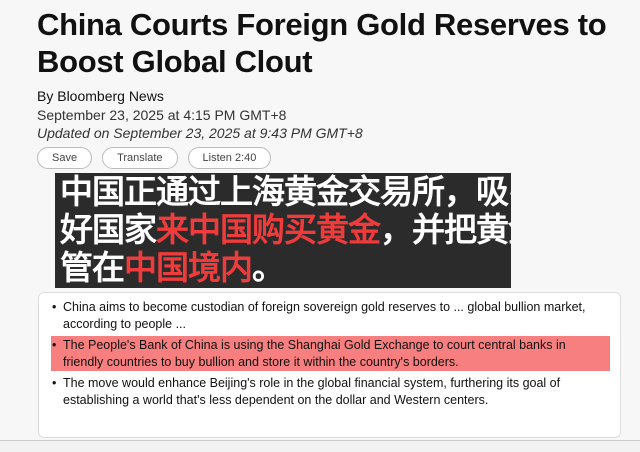 The height and width of the screenshot is (452, 640). What do you see at coordinates (320, 446) in the screenshot?
I see `bottom-bar` at bounding box center [320, 446].